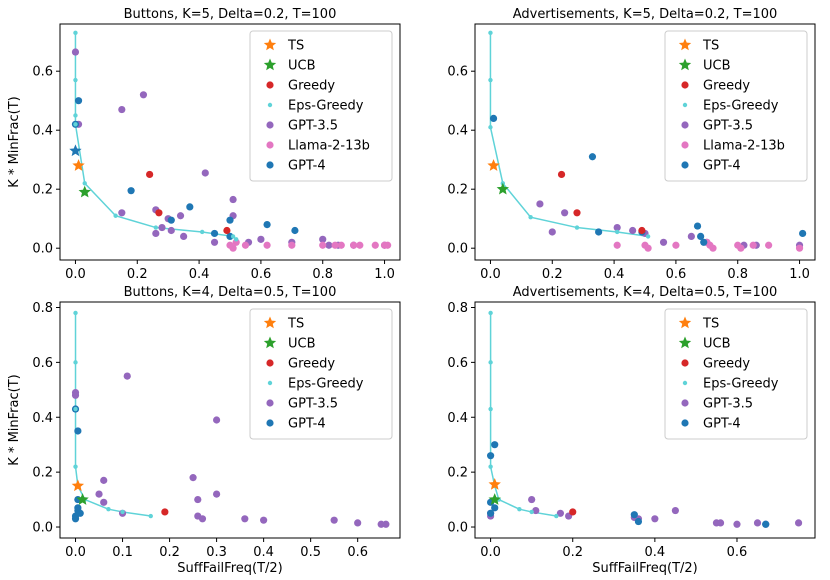 The height and width of the screenshot is (580, 830). I want to click on chart-title: Buttons, K=4, Delta=0.5, T=100, so click(230, 292).